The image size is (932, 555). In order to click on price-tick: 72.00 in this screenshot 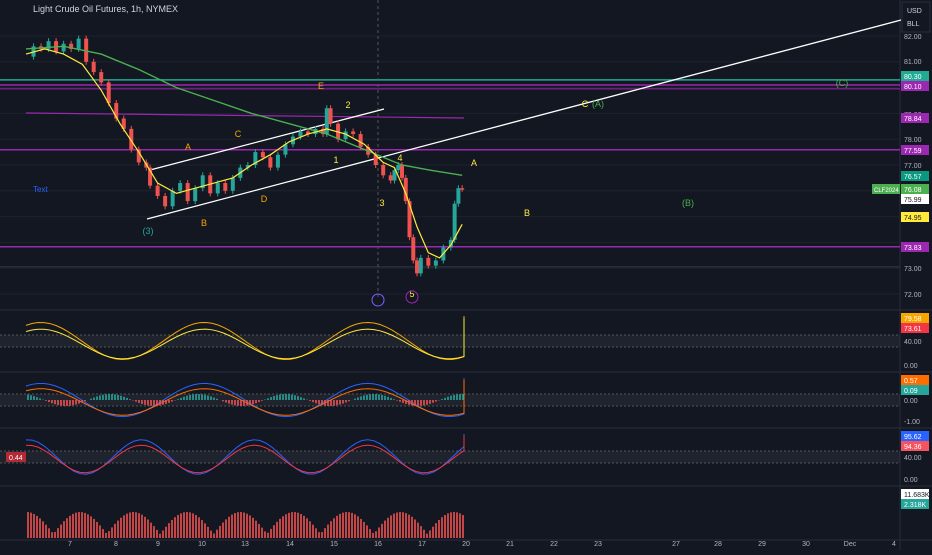, I will do `click(913, 295)`.